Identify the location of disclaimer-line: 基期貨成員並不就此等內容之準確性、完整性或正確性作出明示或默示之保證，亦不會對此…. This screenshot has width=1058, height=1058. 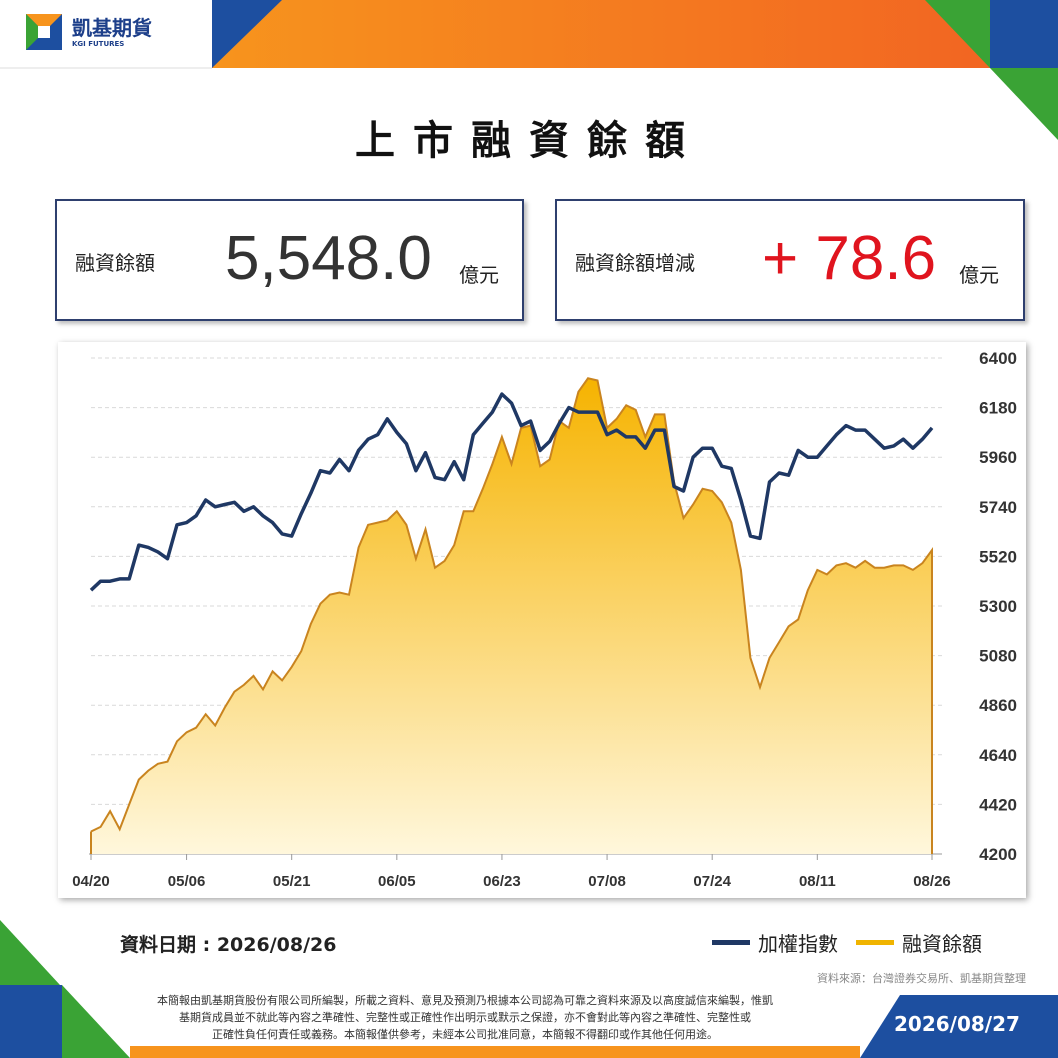
(465, 1017).